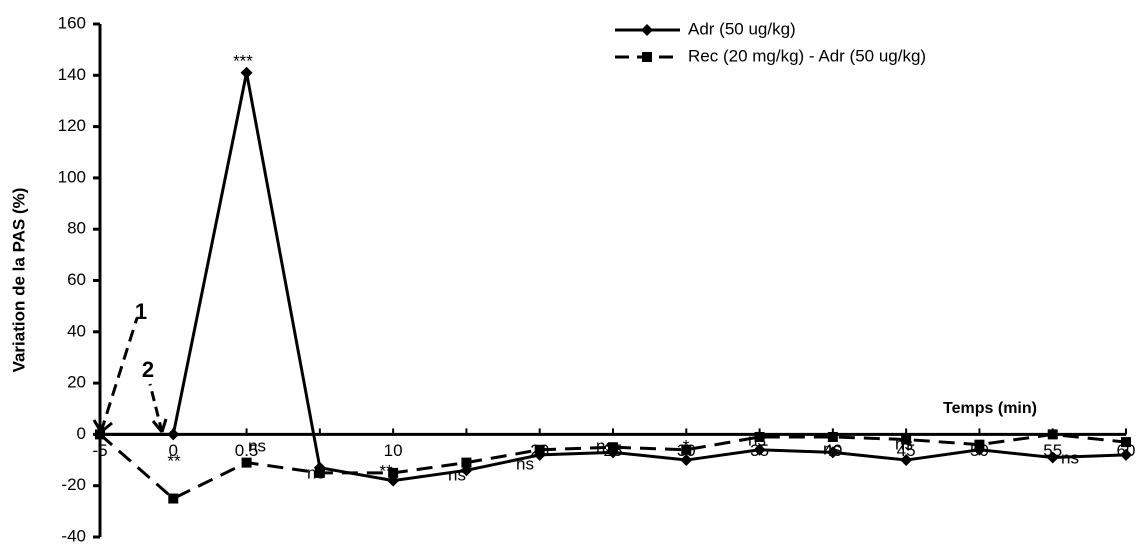 The image size is (1136, 544). I want to click on x-tick-label: 0.5, so click(247, 450).